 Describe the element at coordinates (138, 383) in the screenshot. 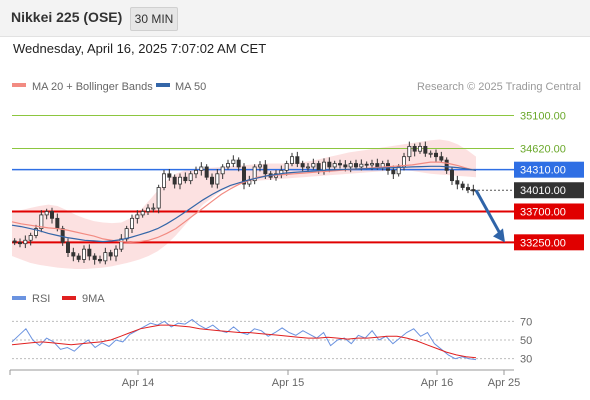

I see `x-tick-label: Apr 14` at that location.